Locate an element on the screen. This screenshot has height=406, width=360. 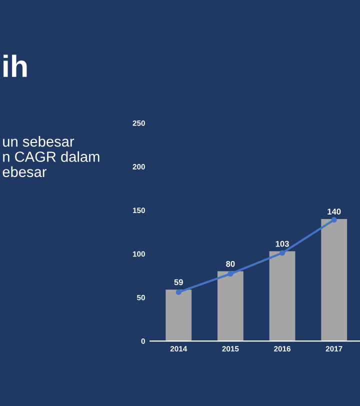
data-label: 140 is located at coordinates (334, 211).